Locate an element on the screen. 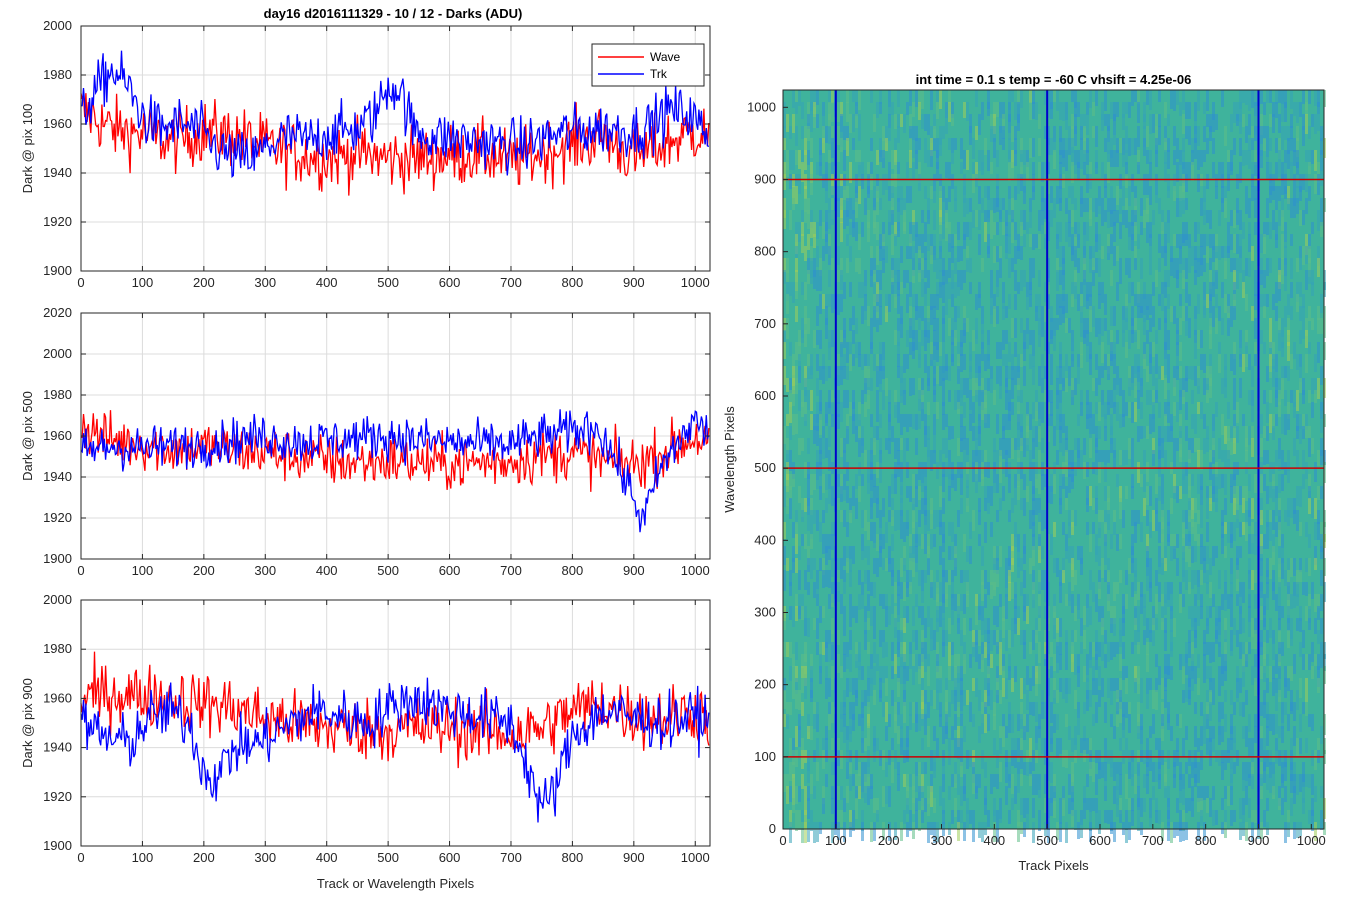 This screenshot has height=900, width=1350. y-tick-label: 900 is located at coordinates (765, 178).